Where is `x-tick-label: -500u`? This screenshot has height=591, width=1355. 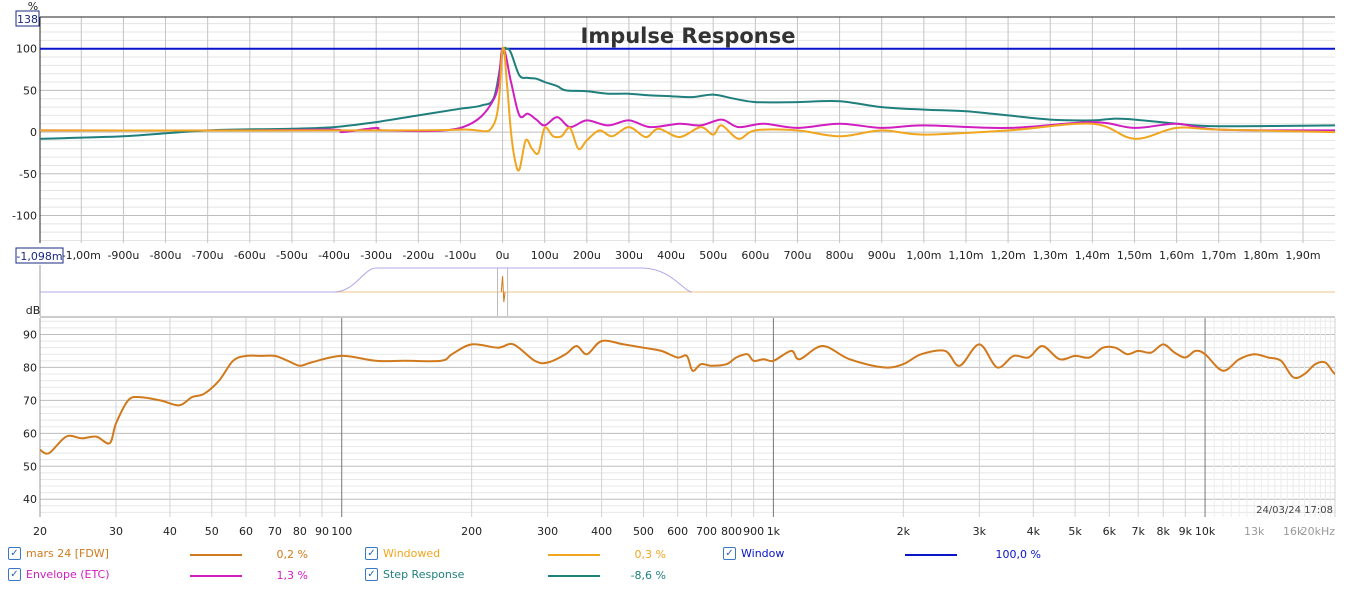
x-tick-label: -500u is located at coordinates (292, 255).